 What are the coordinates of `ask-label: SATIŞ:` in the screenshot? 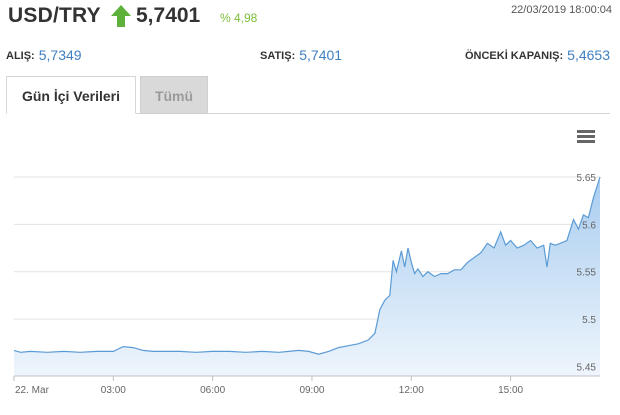 It's located at (278, 56).